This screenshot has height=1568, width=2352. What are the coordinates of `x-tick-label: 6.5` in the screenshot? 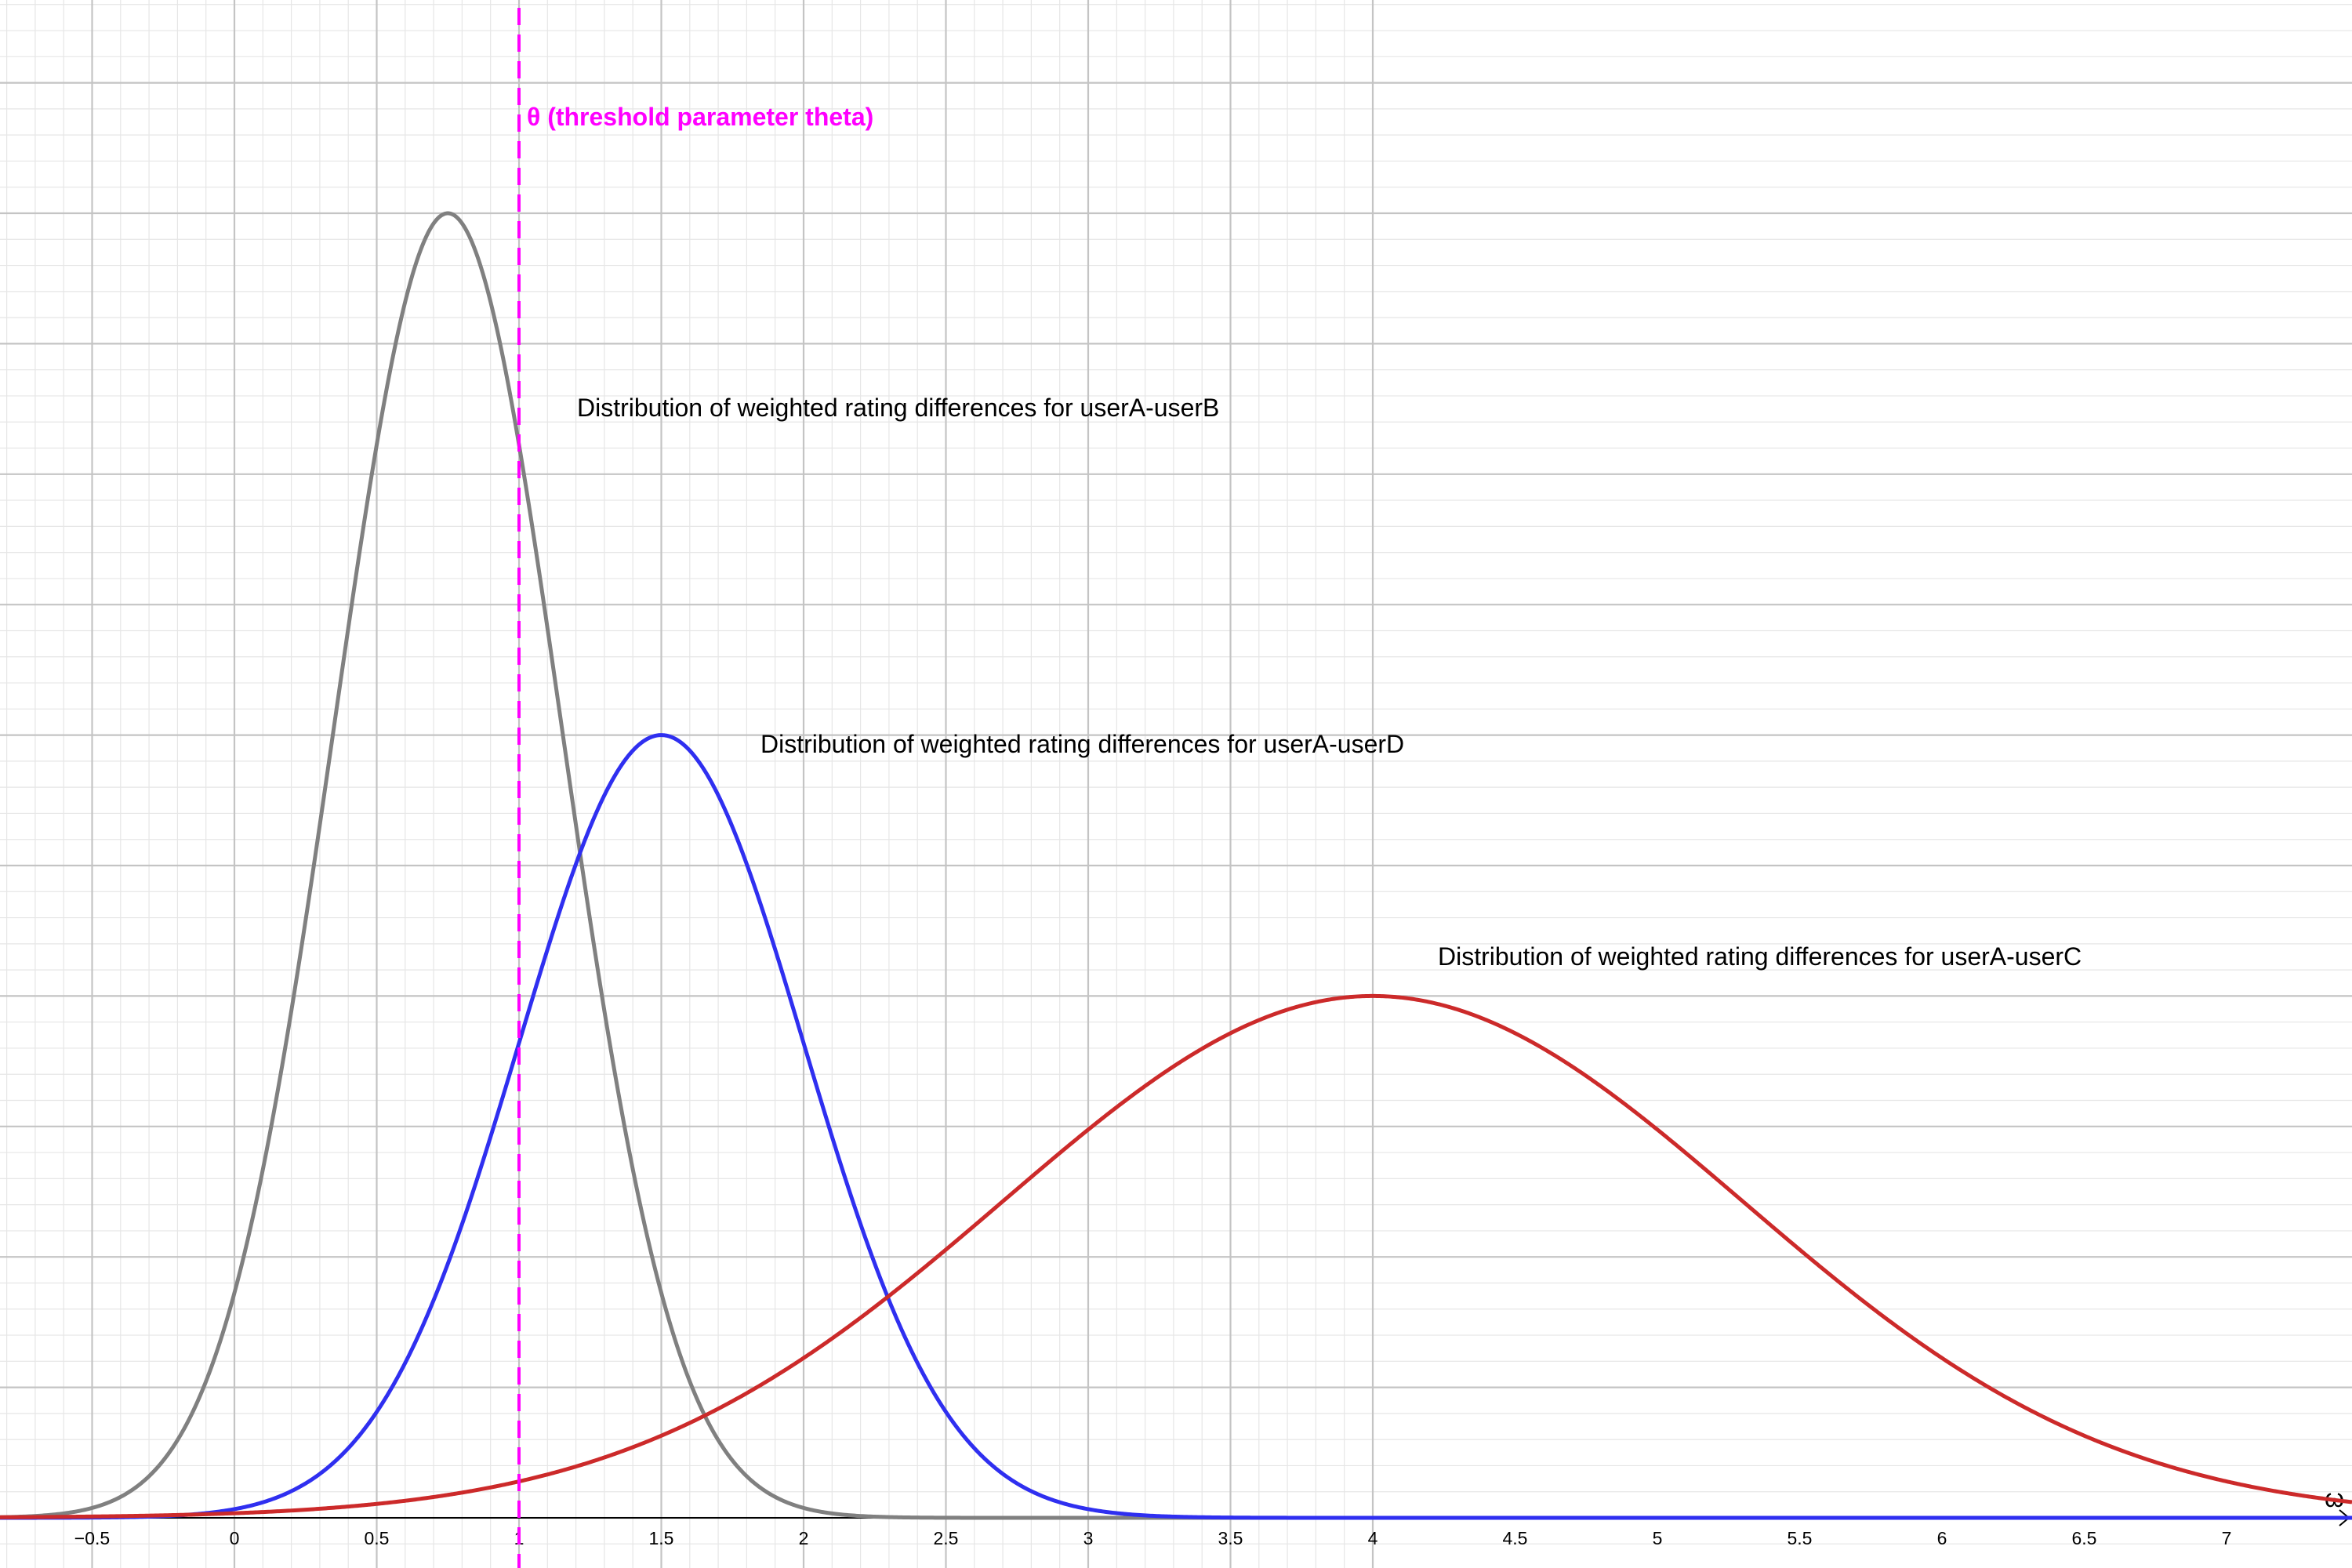 It's located at (2084, 1538).